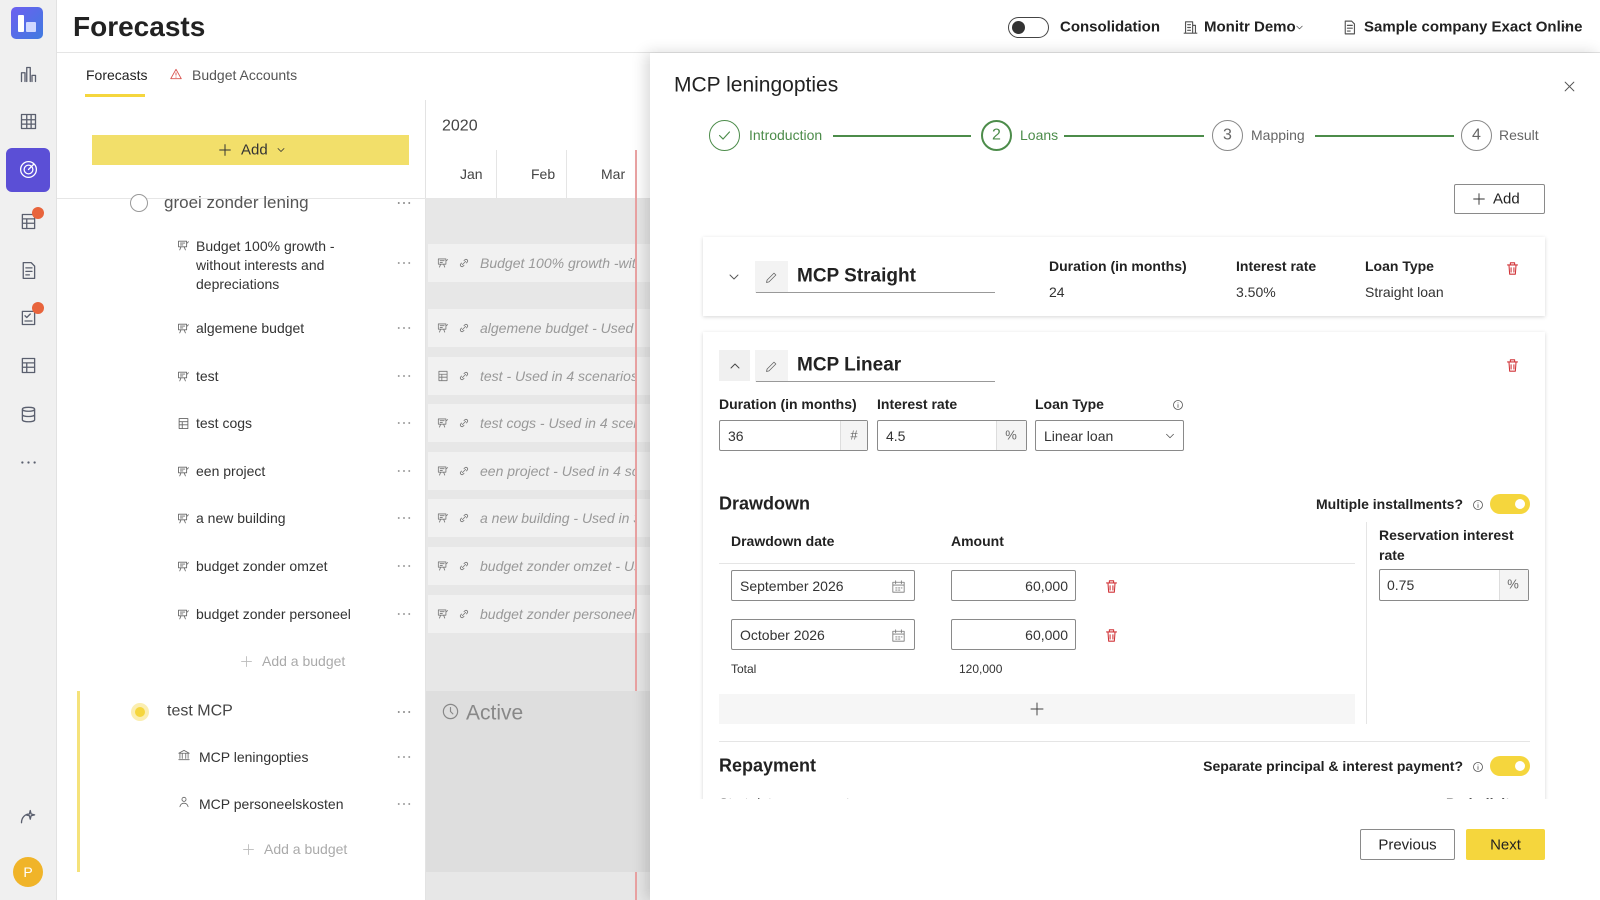 This screenshot has width=1600, height=900. What do you see at coordinates (250, 327) in the screenshot?
I see `budget-name: algemene budget` at bounding box center [250, 327].